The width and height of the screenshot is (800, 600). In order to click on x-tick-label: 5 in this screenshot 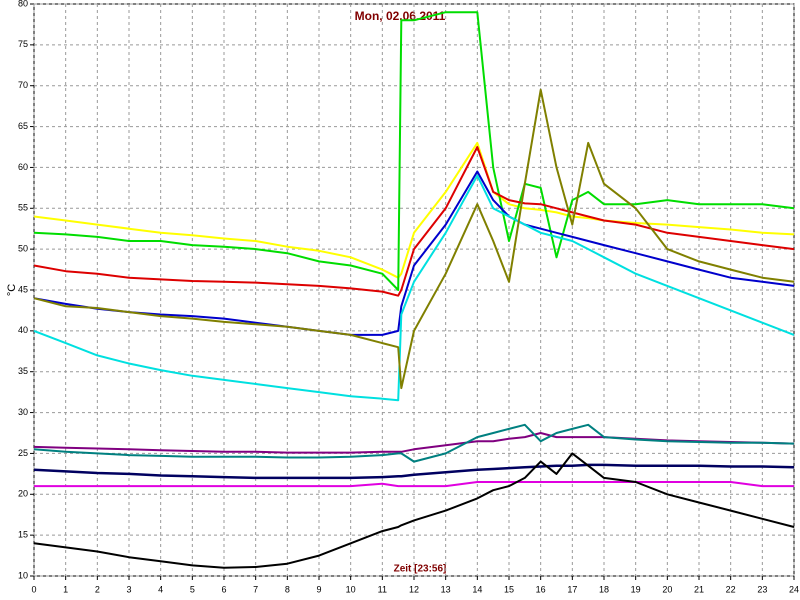, I will do `click(192, 589)`.